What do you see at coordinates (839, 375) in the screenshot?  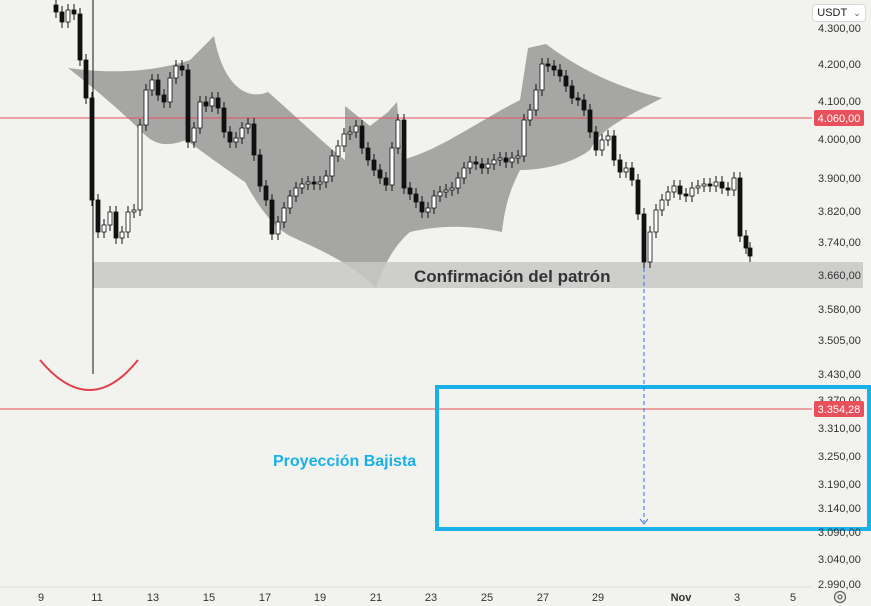 I see `y-tick-label: 3.430,00` at bounding box center [839, 375].